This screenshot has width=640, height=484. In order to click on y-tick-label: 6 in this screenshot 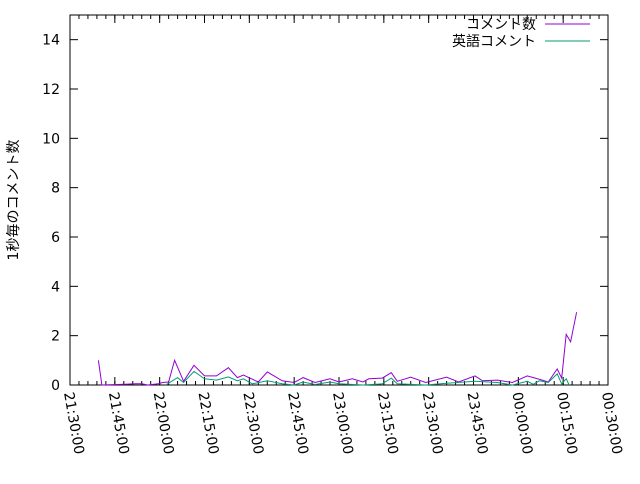, I will do `click(55, 238)`.